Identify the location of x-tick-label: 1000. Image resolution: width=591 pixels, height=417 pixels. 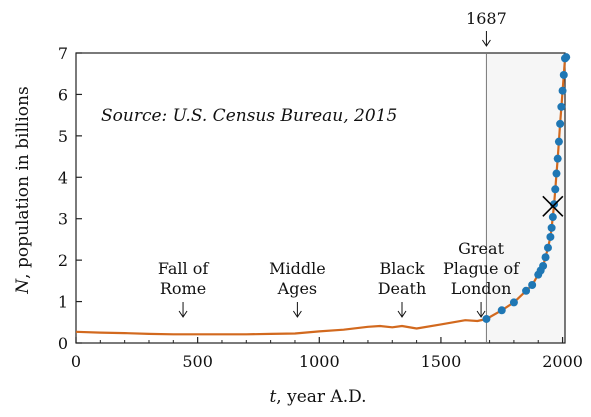
(319, 361).